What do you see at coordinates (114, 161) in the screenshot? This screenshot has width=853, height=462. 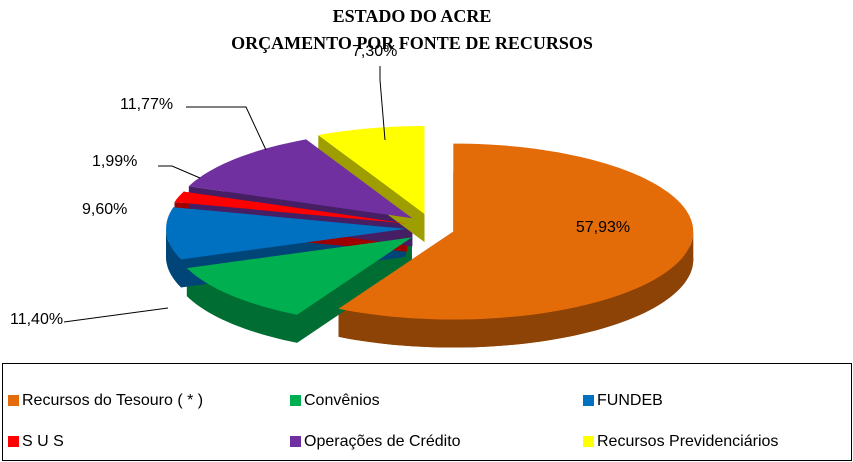 I see `data-label: 1,99%` at bounding box center [114, 161].